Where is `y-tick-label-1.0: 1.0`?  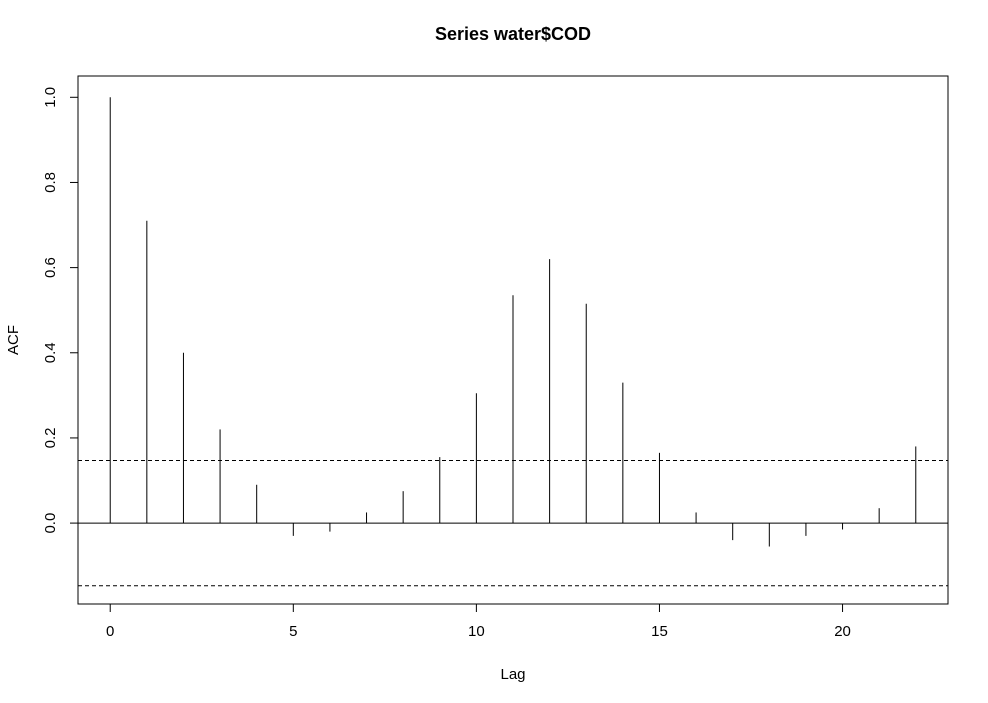
y-tick-label-1.0: 1.0 is located at coordinates (50, 97).